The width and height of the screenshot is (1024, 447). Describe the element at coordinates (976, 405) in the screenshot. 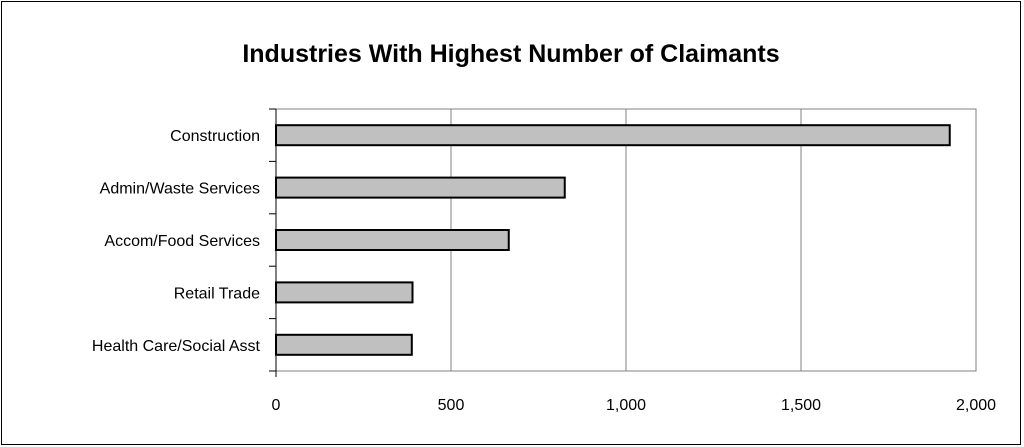

I see `x-tick-label: 2,000` at that location.